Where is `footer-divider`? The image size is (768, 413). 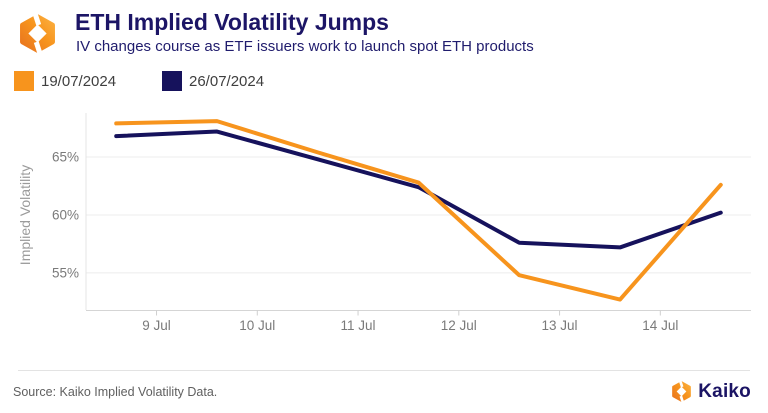 footer-divider is located at coordinates (384, 370).